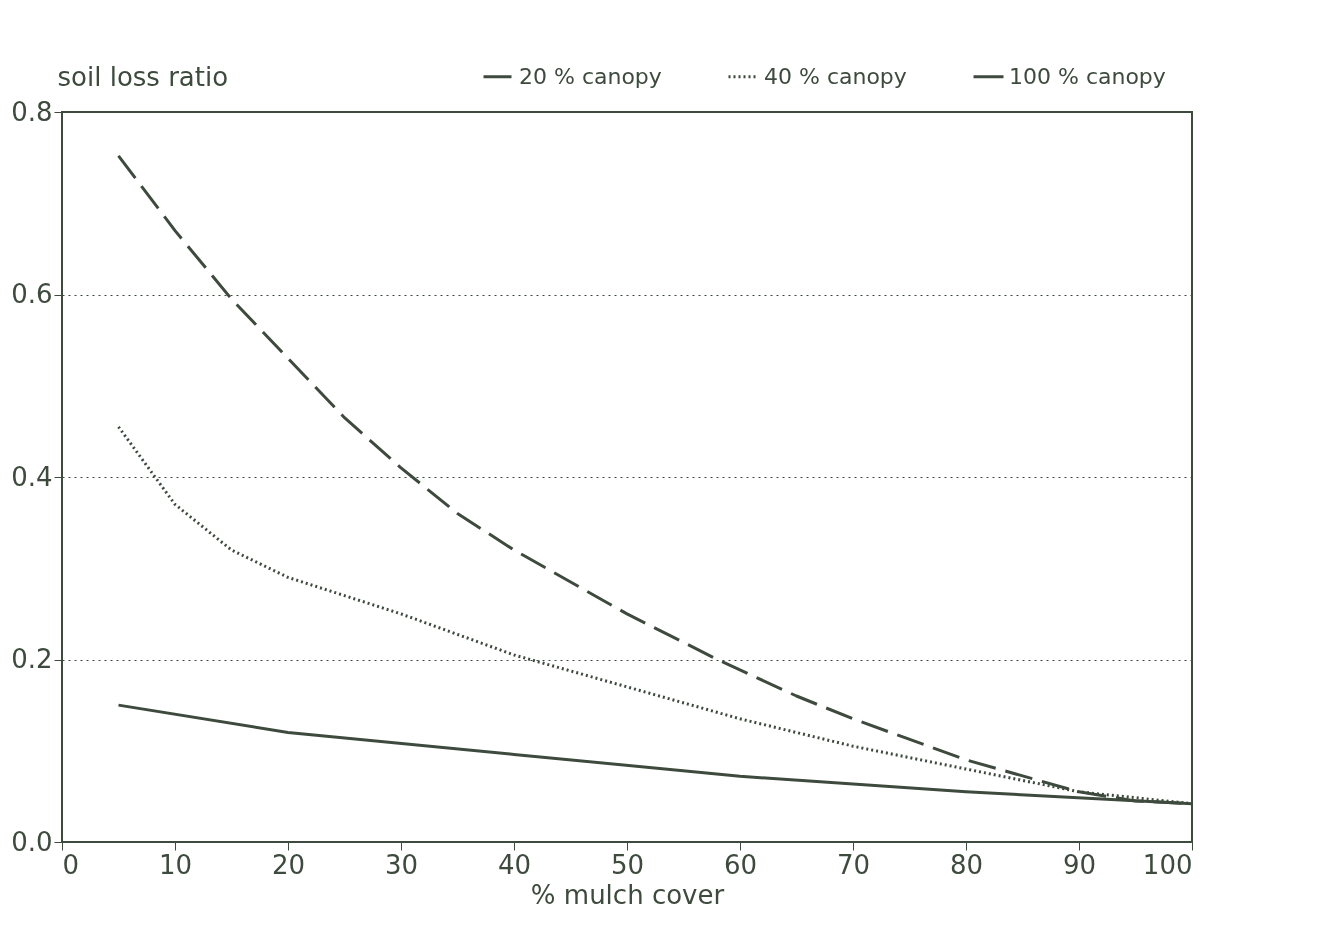 Image resolution: width=1327 pixels, height=949 pixels. I want to click on x-axis-title: % mulch cover, so click(627, 894).